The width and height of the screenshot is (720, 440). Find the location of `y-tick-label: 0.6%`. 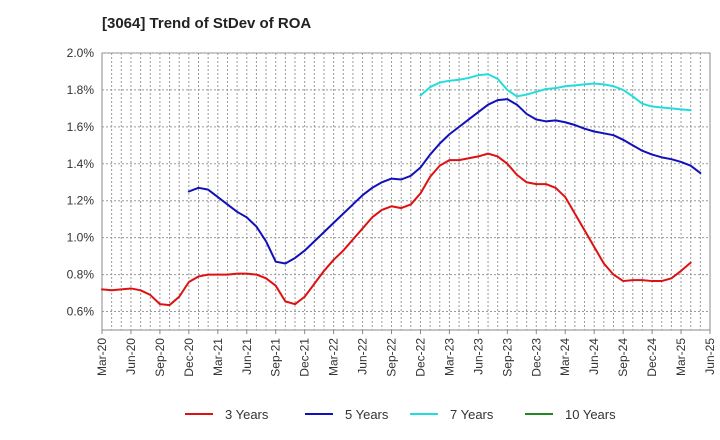

y-tick-label: 0.6% is located at coordinates (81, 312).